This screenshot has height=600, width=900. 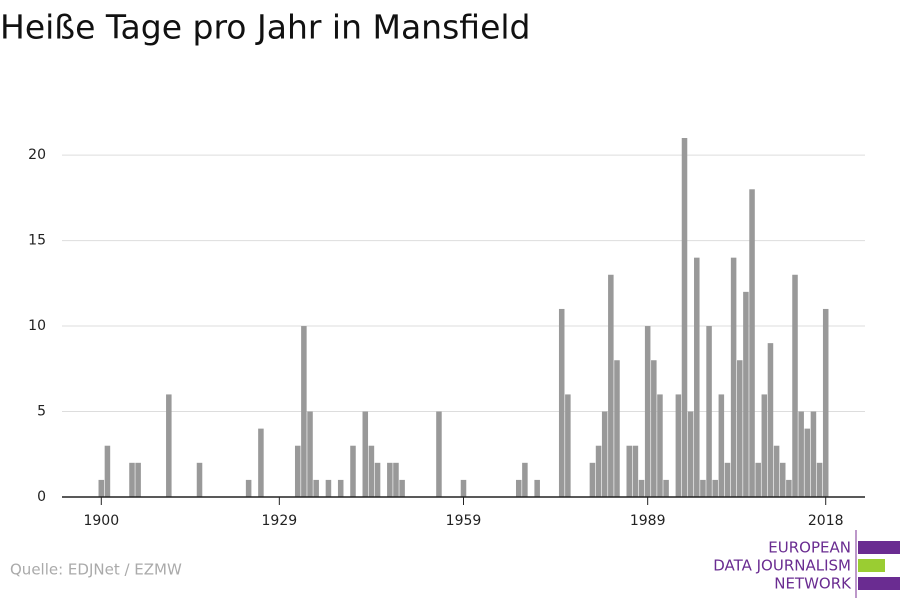 What do you see at coordinates (37, 155) in the screenshot?
I see `y-tick-label: 20` at bounding box center [37, 155].